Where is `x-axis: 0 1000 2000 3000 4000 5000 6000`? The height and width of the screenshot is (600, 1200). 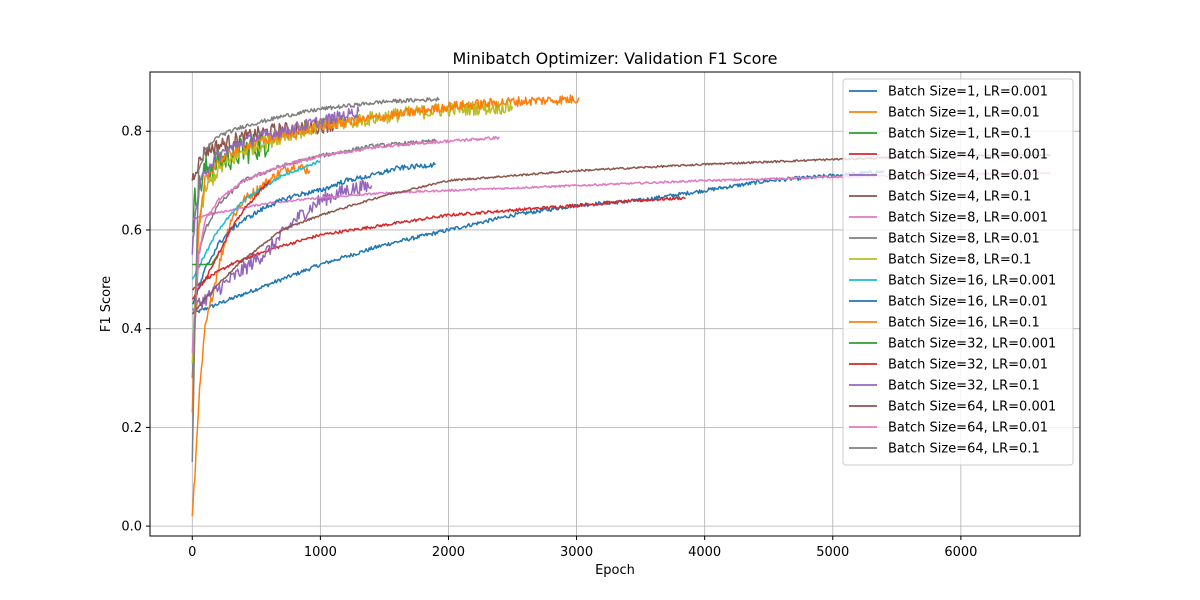
x-axis: 0 1000 2000 3000 4000 5000 6000 is located at coordinates (582, 548).